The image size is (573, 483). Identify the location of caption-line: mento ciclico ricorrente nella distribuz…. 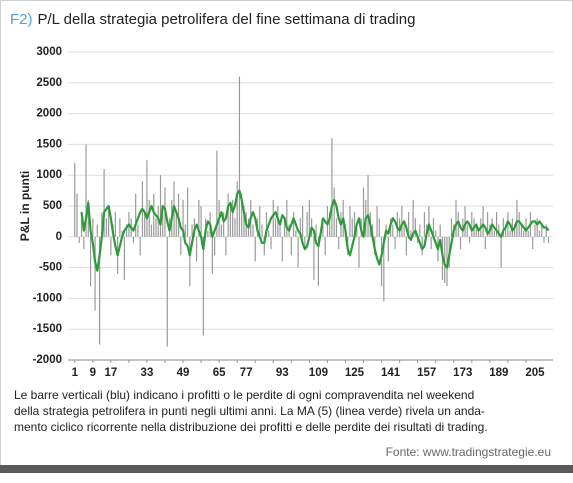
(251, 427).